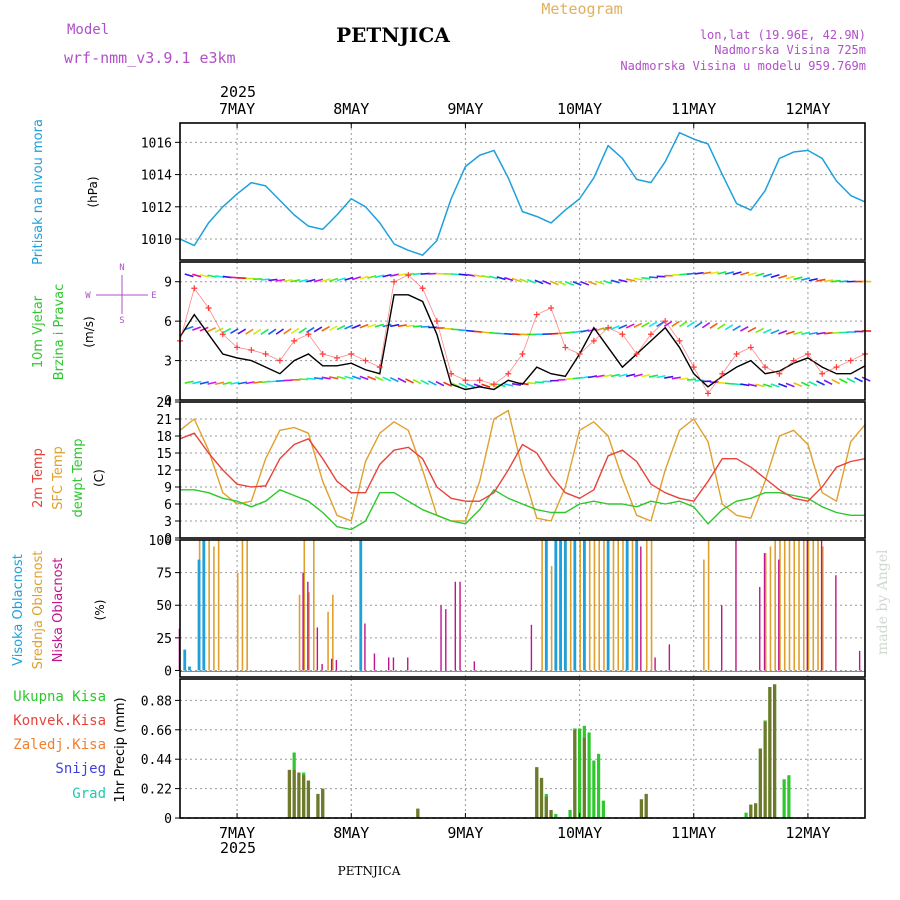 This screenshot has width=900, height=900. What do you see at coordinates (164, 454) in the screenshot?
I see `temp-tick-label: 15` at bounding box center [164, 454].